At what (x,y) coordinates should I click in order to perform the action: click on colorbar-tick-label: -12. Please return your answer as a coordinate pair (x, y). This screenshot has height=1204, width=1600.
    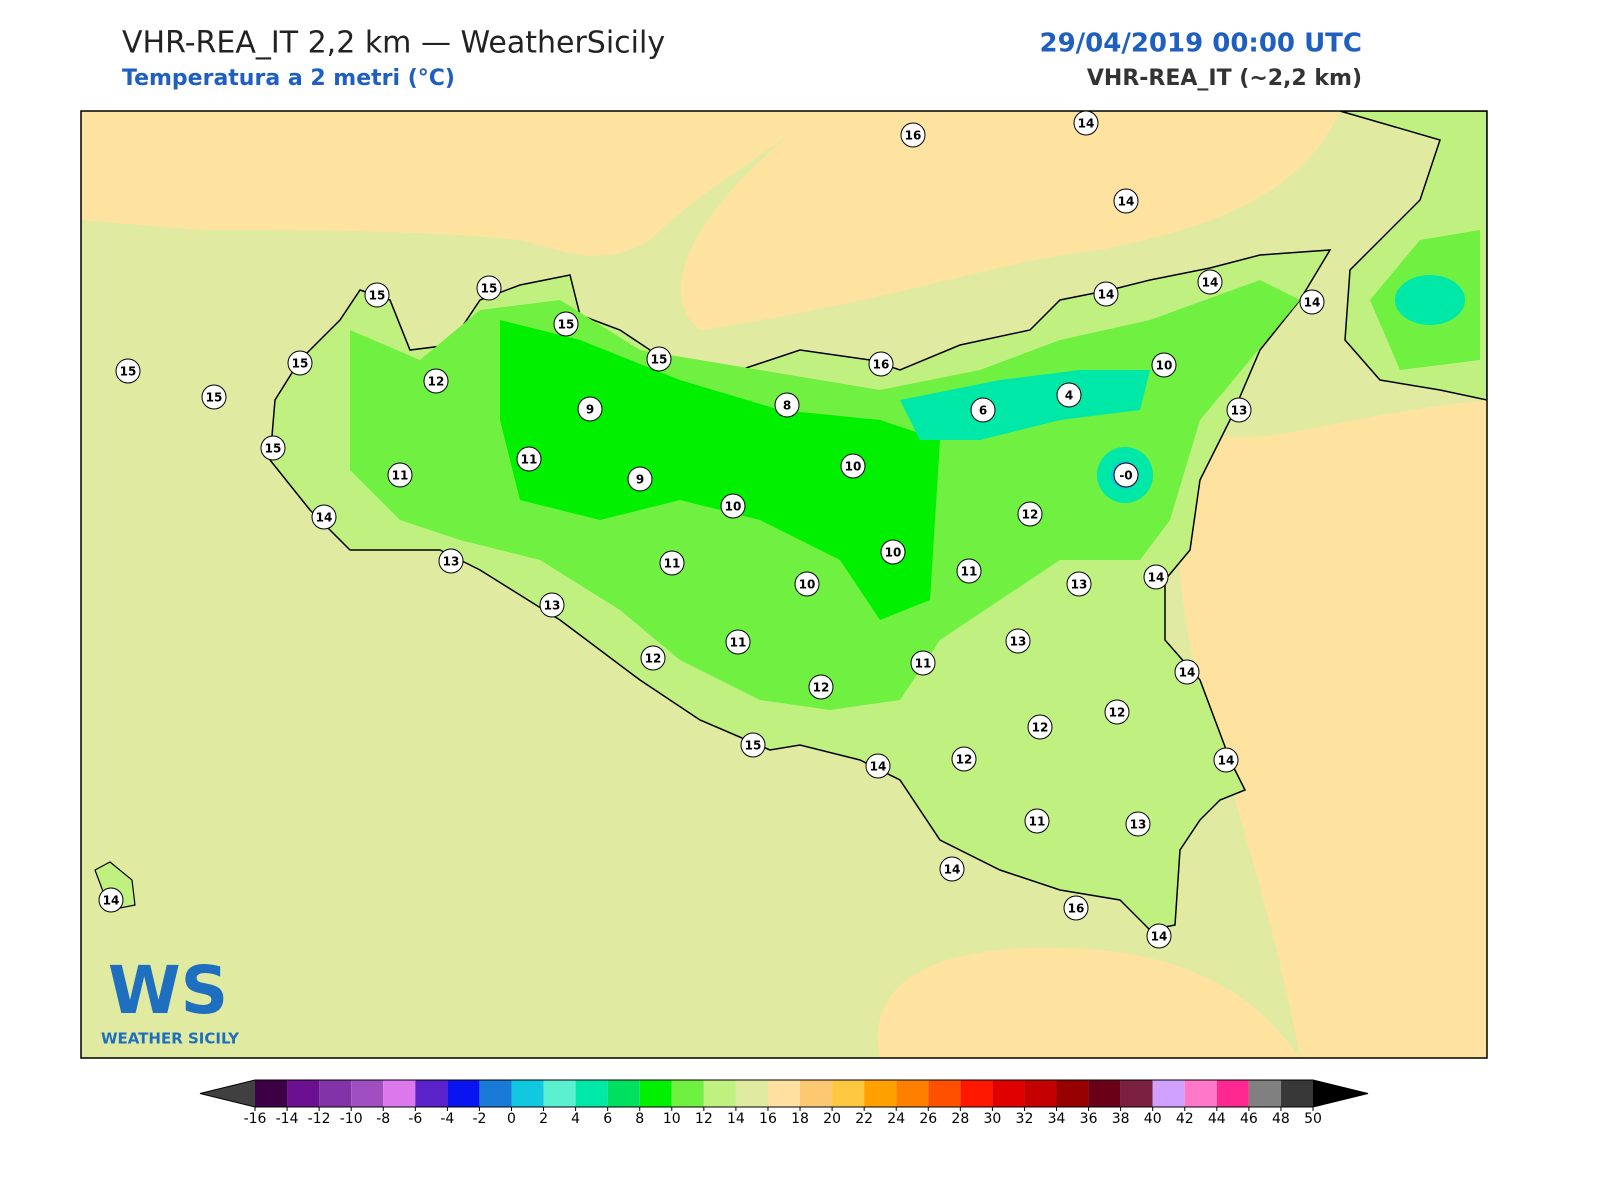
    Looking at the image, I should click on (319, 1119).